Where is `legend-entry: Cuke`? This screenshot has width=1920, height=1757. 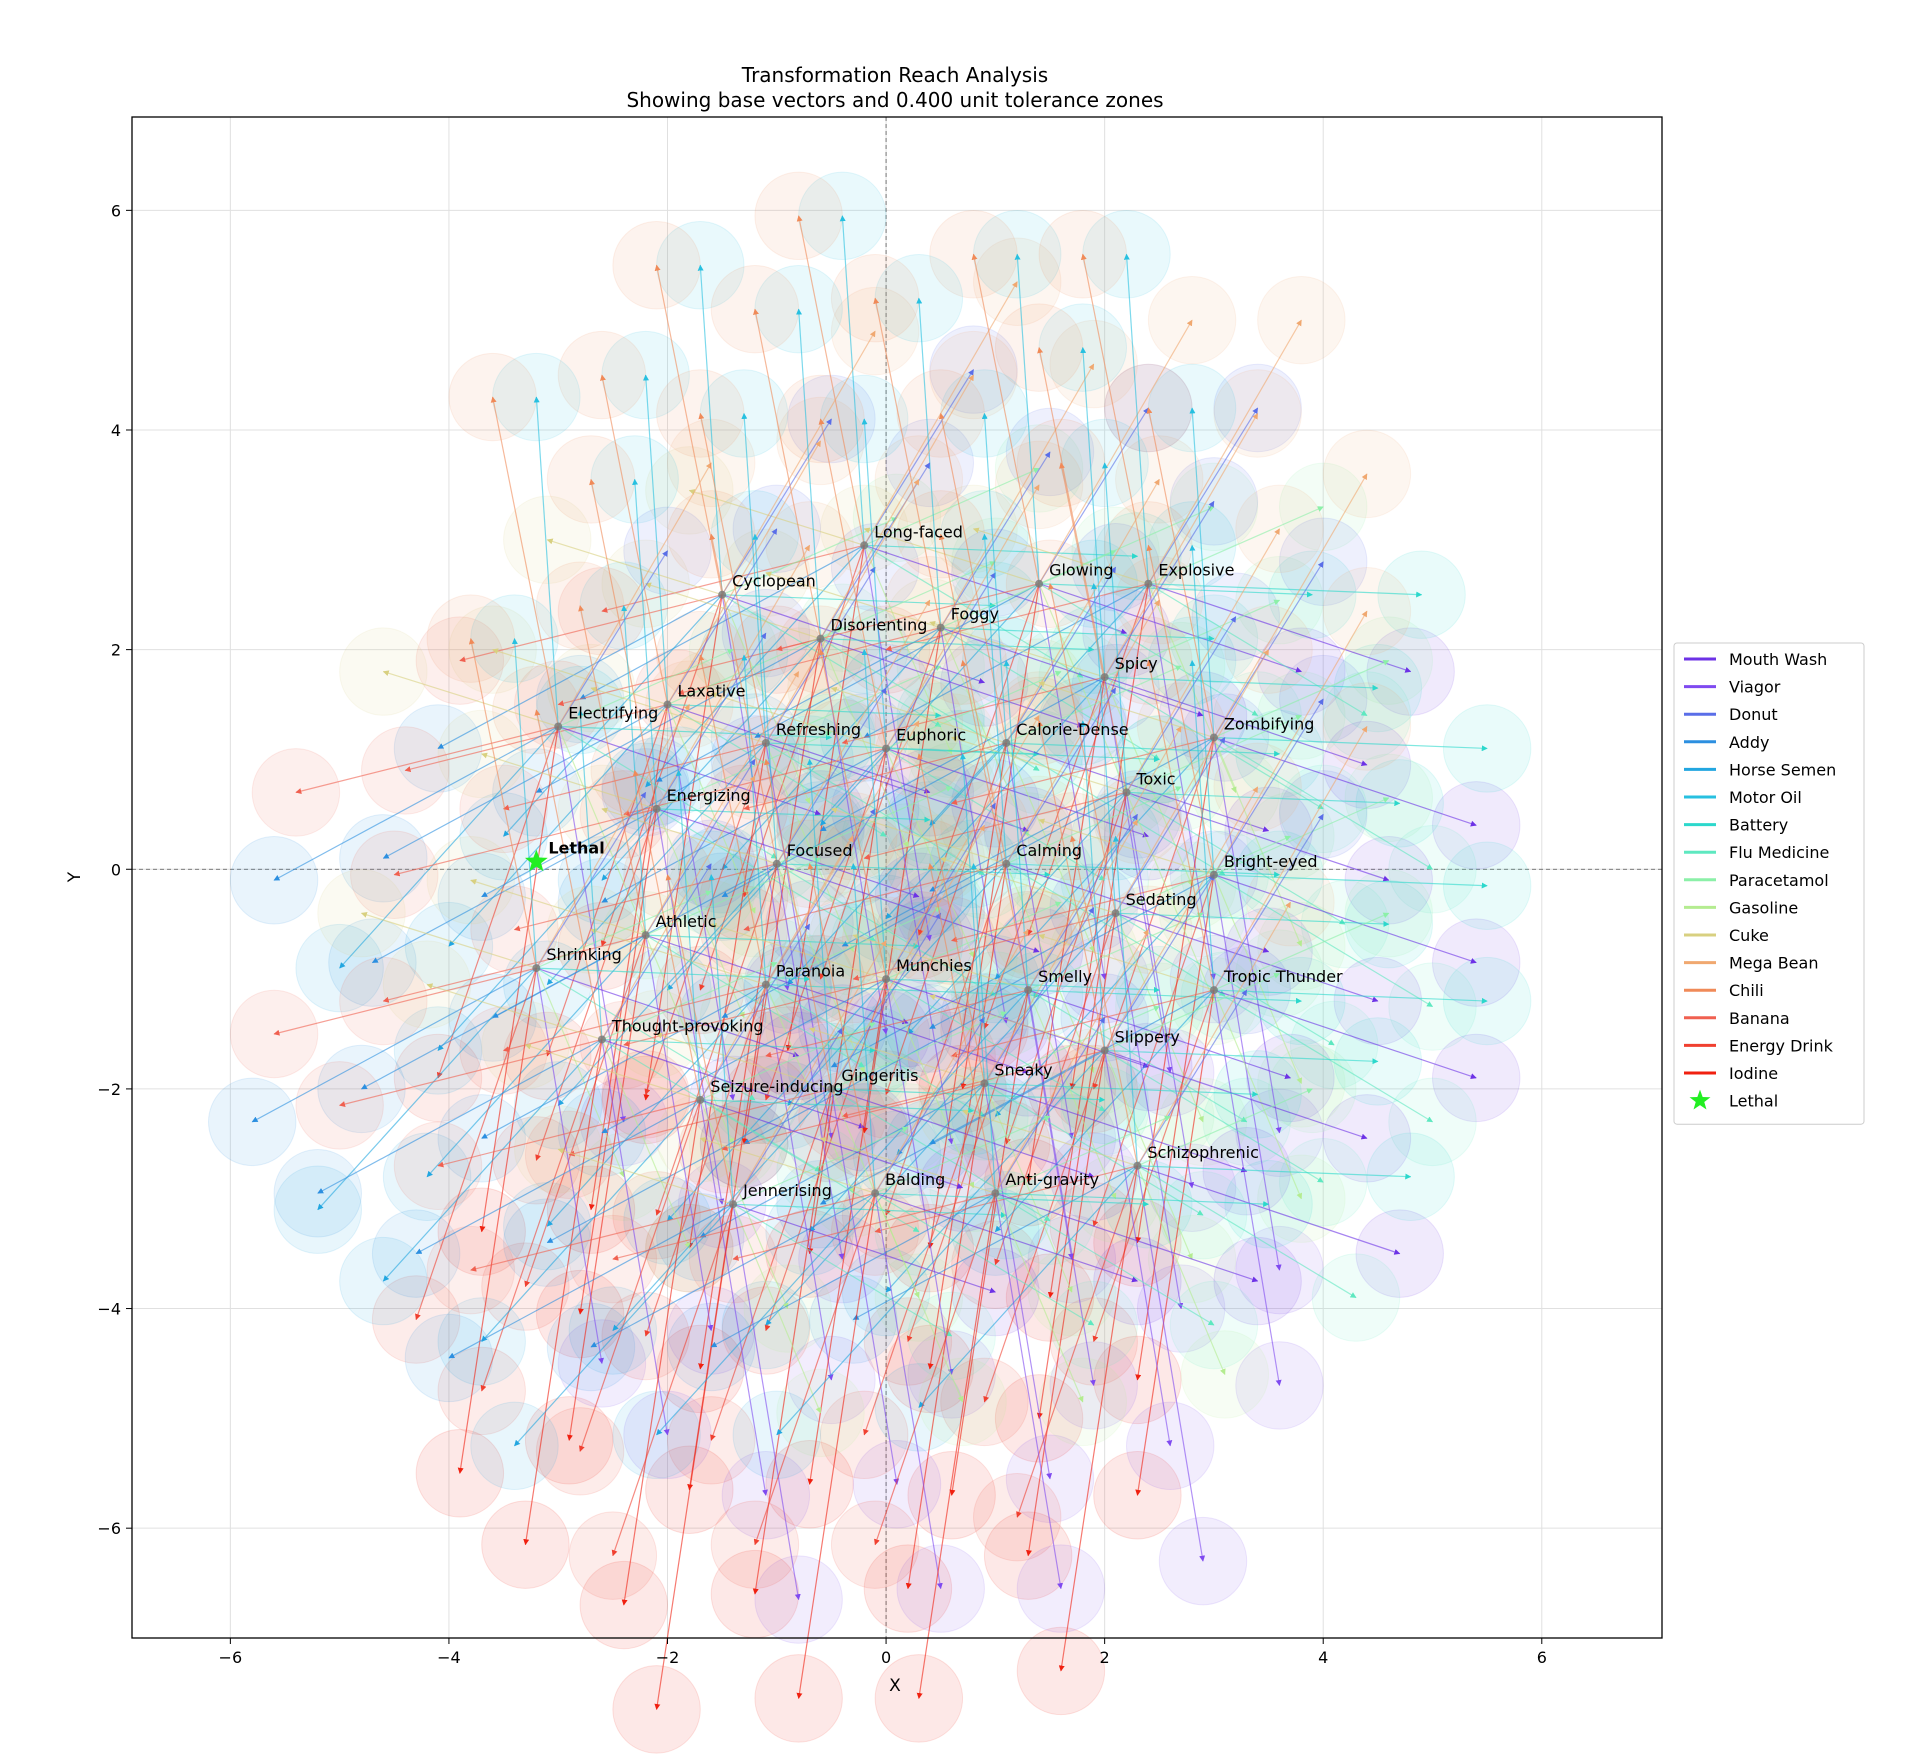 legend-entry: Cuke is located at coordinates (1749, 935).